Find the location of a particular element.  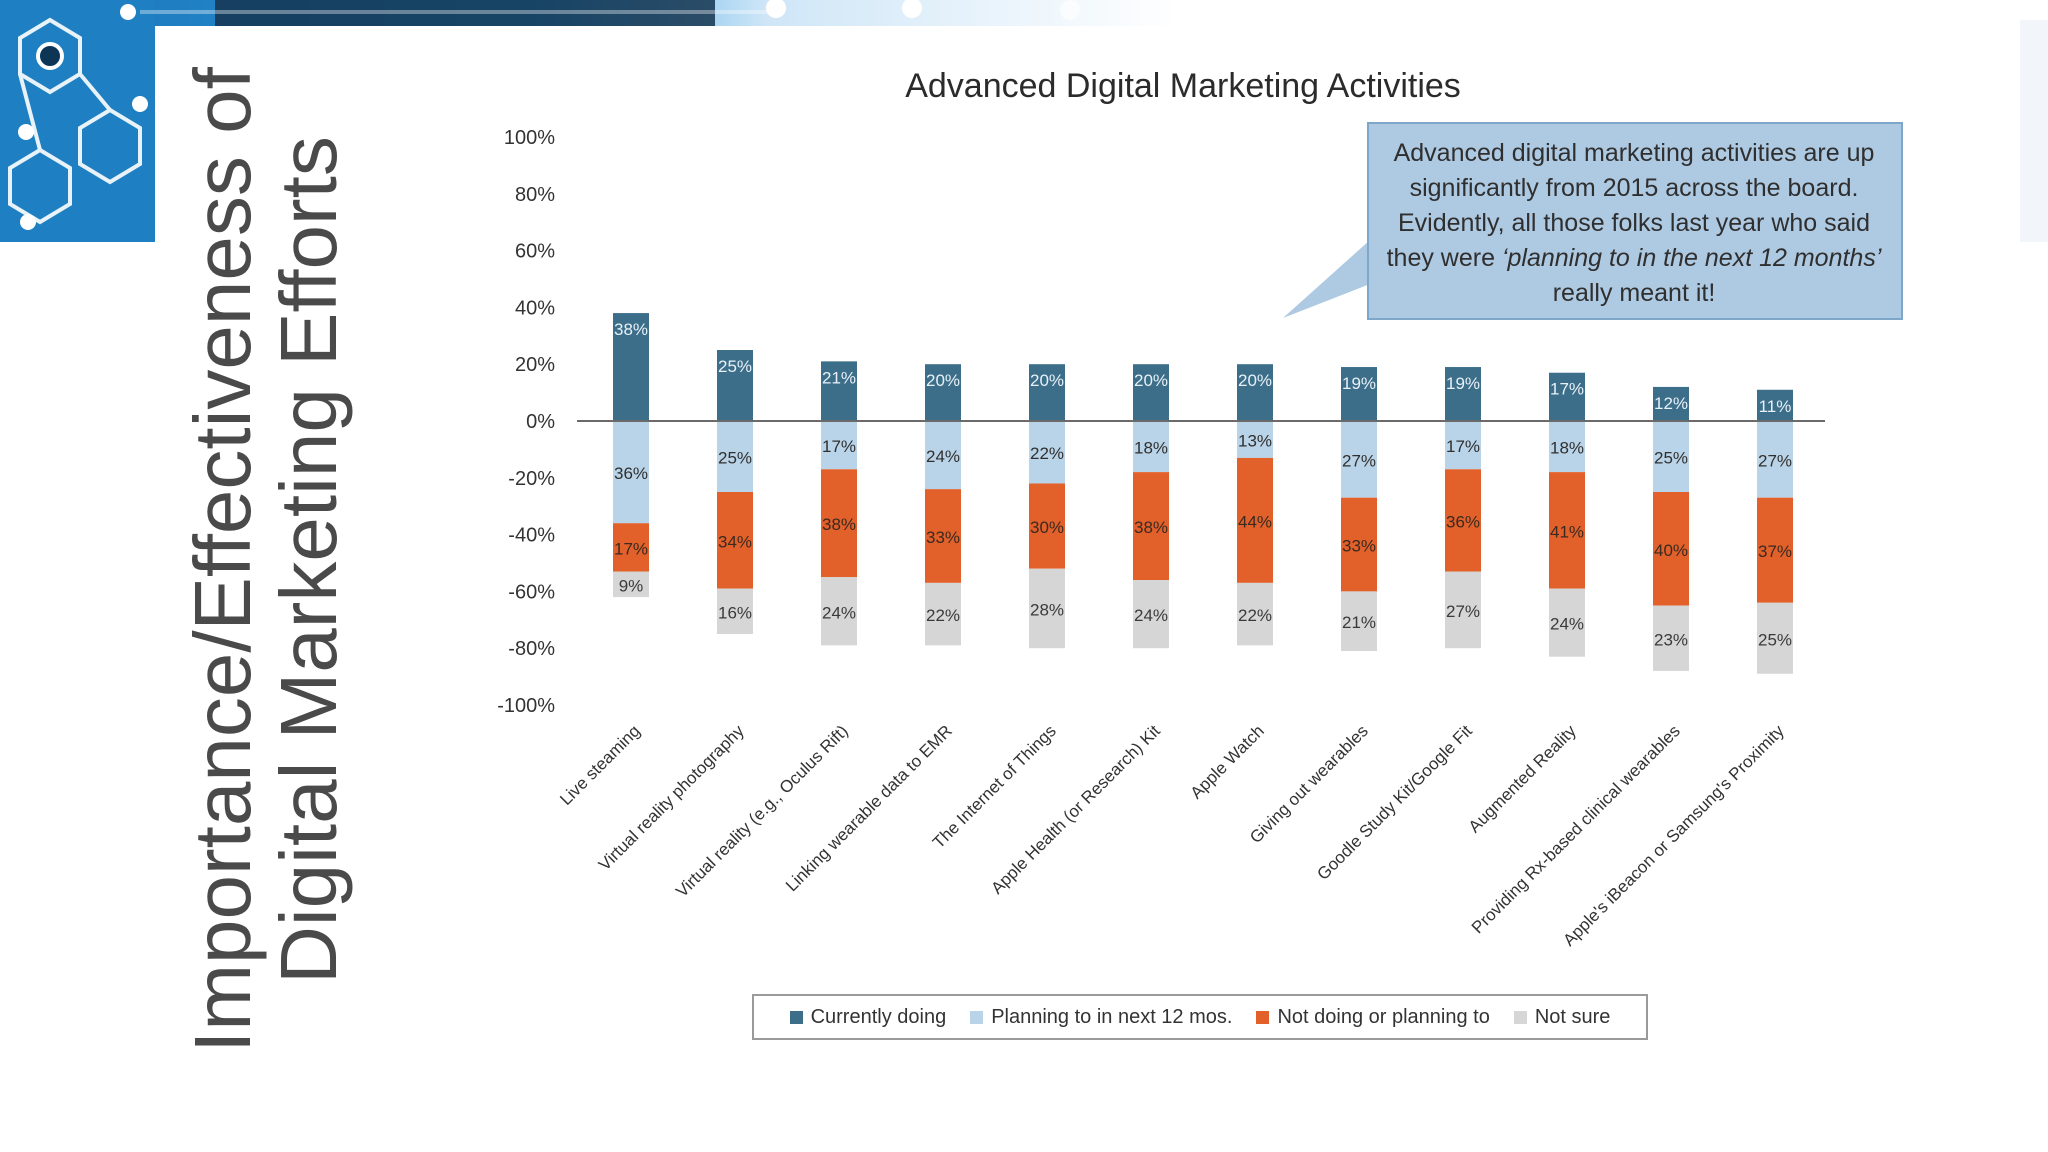

y-tick-label: 80% is located at coordinates (535, 195).